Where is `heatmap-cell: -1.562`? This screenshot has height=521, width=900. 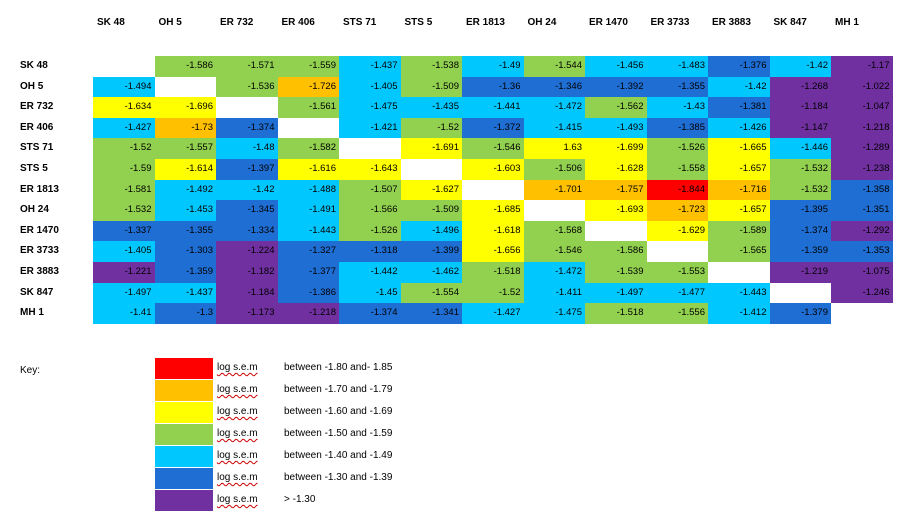
heatmap-cell: -1.562 is located at coordinates (616, 107).